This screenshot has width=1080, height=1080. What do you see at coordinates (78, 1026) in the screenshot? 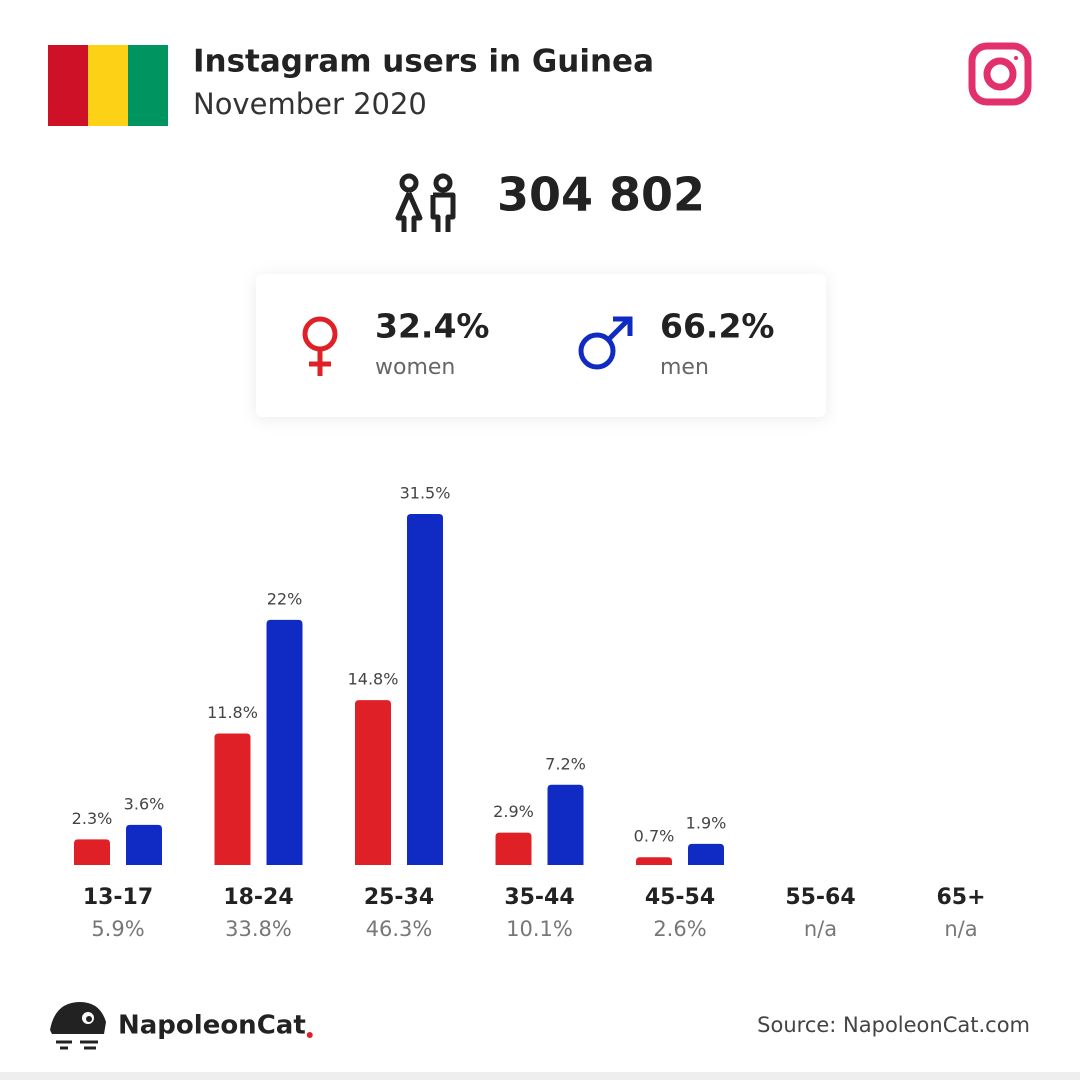
I see `napoleoncat-logo` at bounding box center [78, 1026].